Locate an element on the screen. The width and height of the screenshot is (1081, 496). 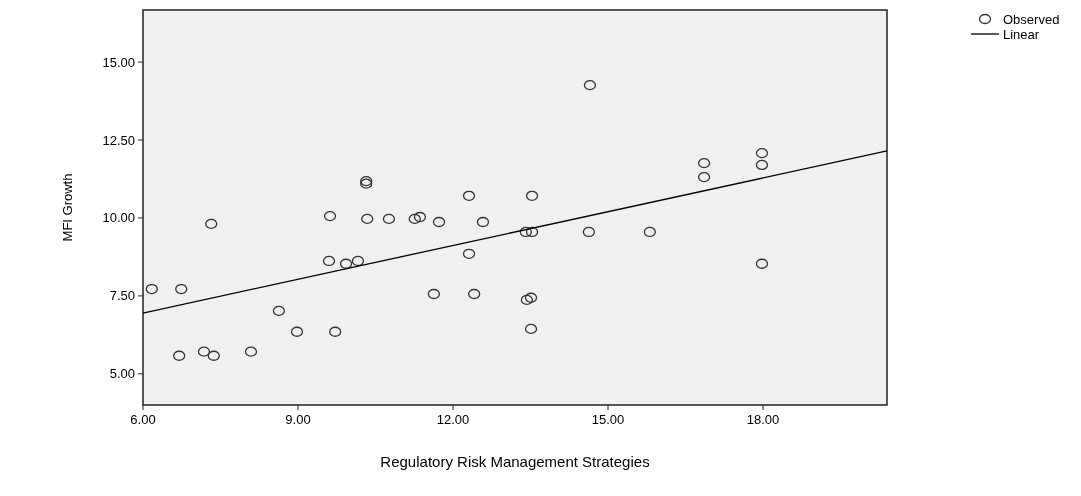
x-tick-label: 18.00 is located at coordinates (763, 419).